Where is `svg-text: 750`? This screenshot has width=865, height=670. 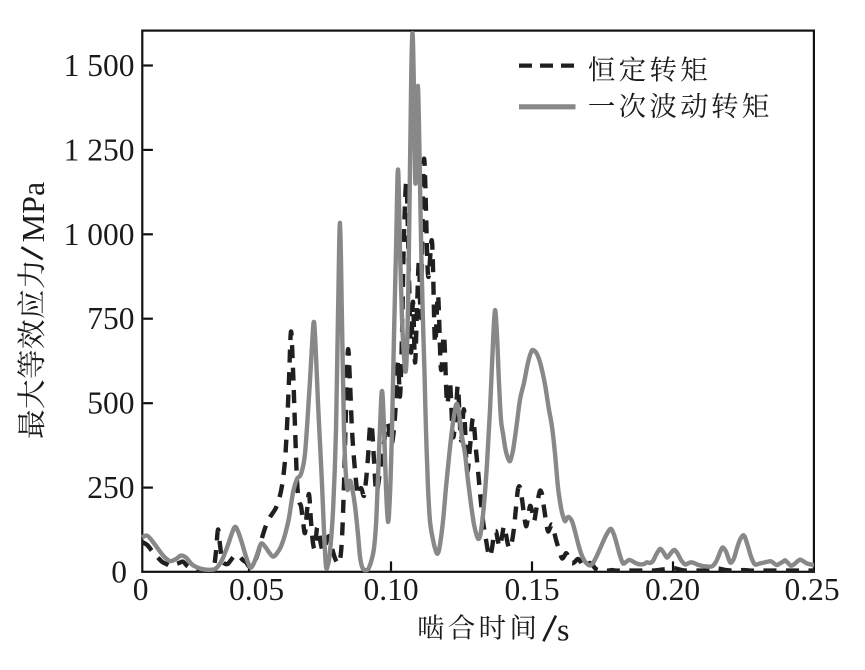
svg-text: 750 is located at coordinates (110, 318).